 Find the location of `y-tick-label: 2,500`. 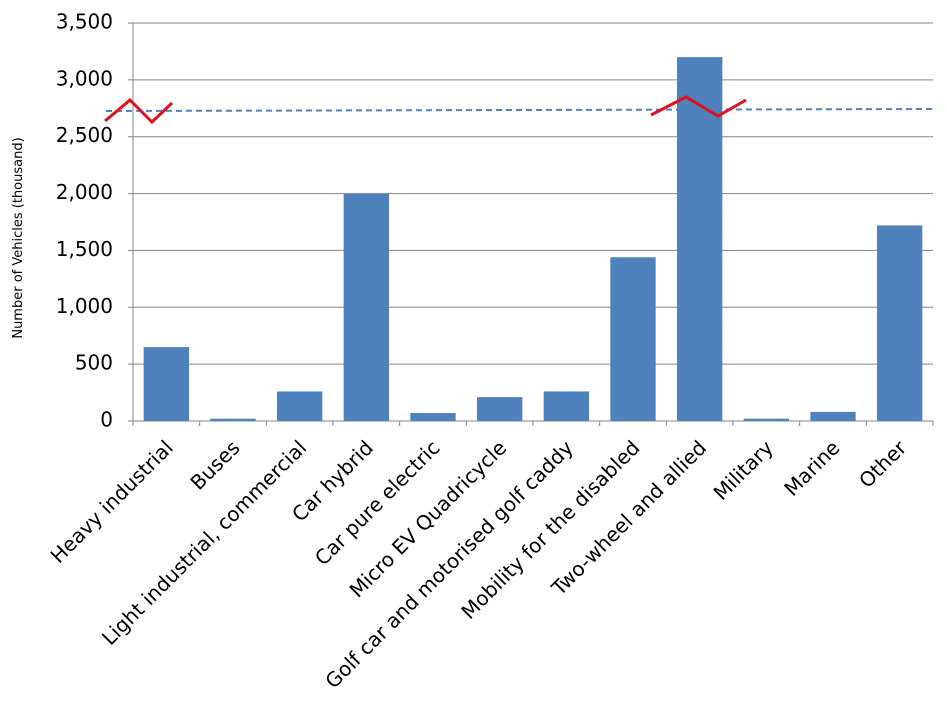

y-tick-label: 2,500 is located at coordinates (84, 135).